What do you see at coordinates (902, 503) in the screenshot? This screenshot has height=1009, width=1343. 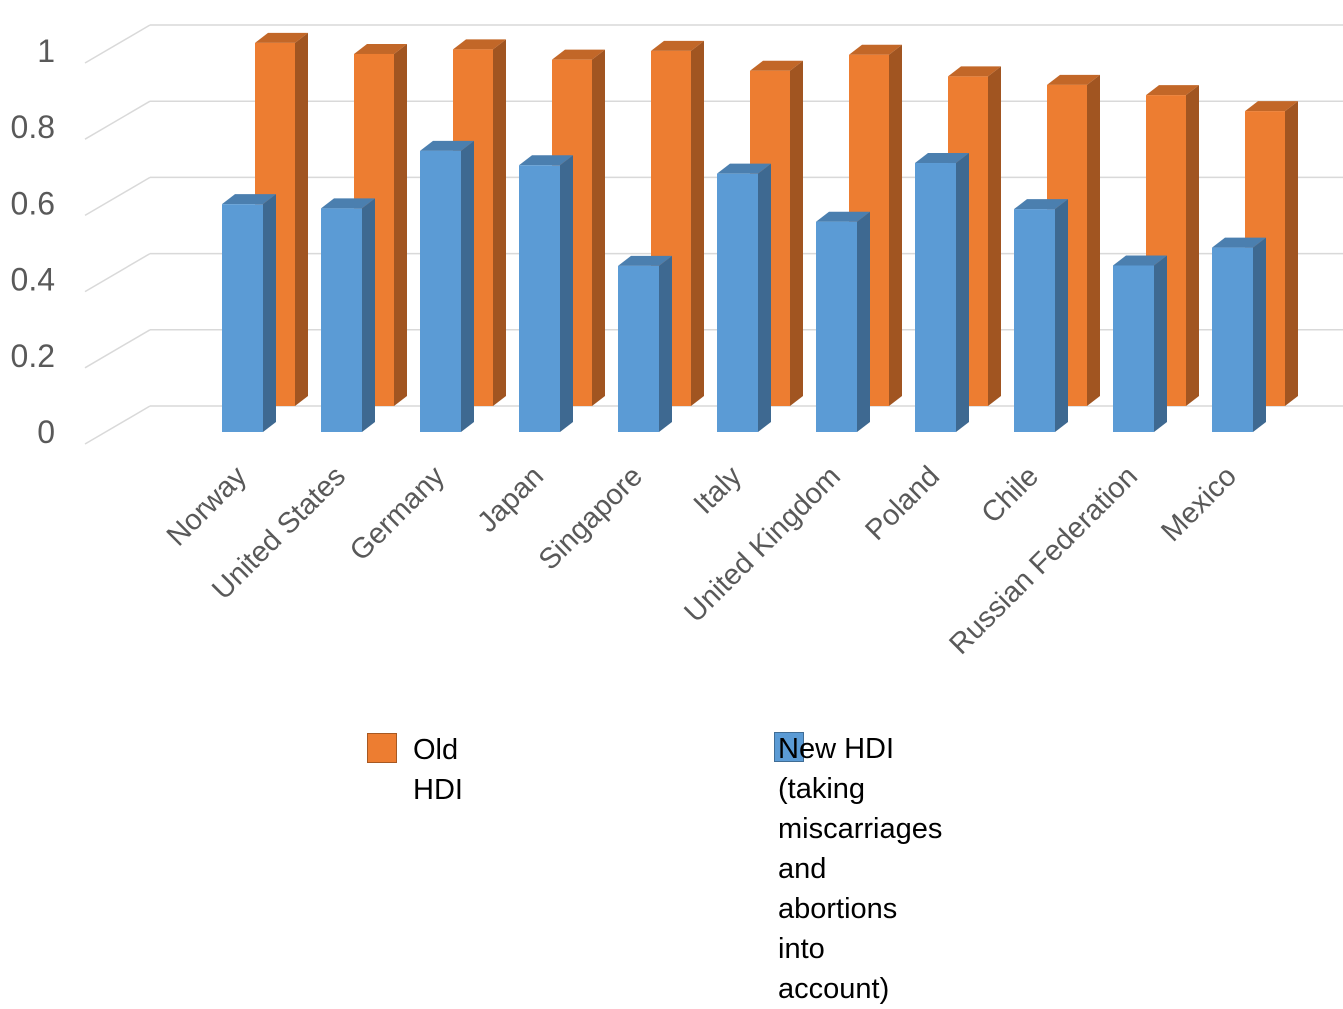 I see `x-tick-label: Poland` at bounding box center [902, 503].